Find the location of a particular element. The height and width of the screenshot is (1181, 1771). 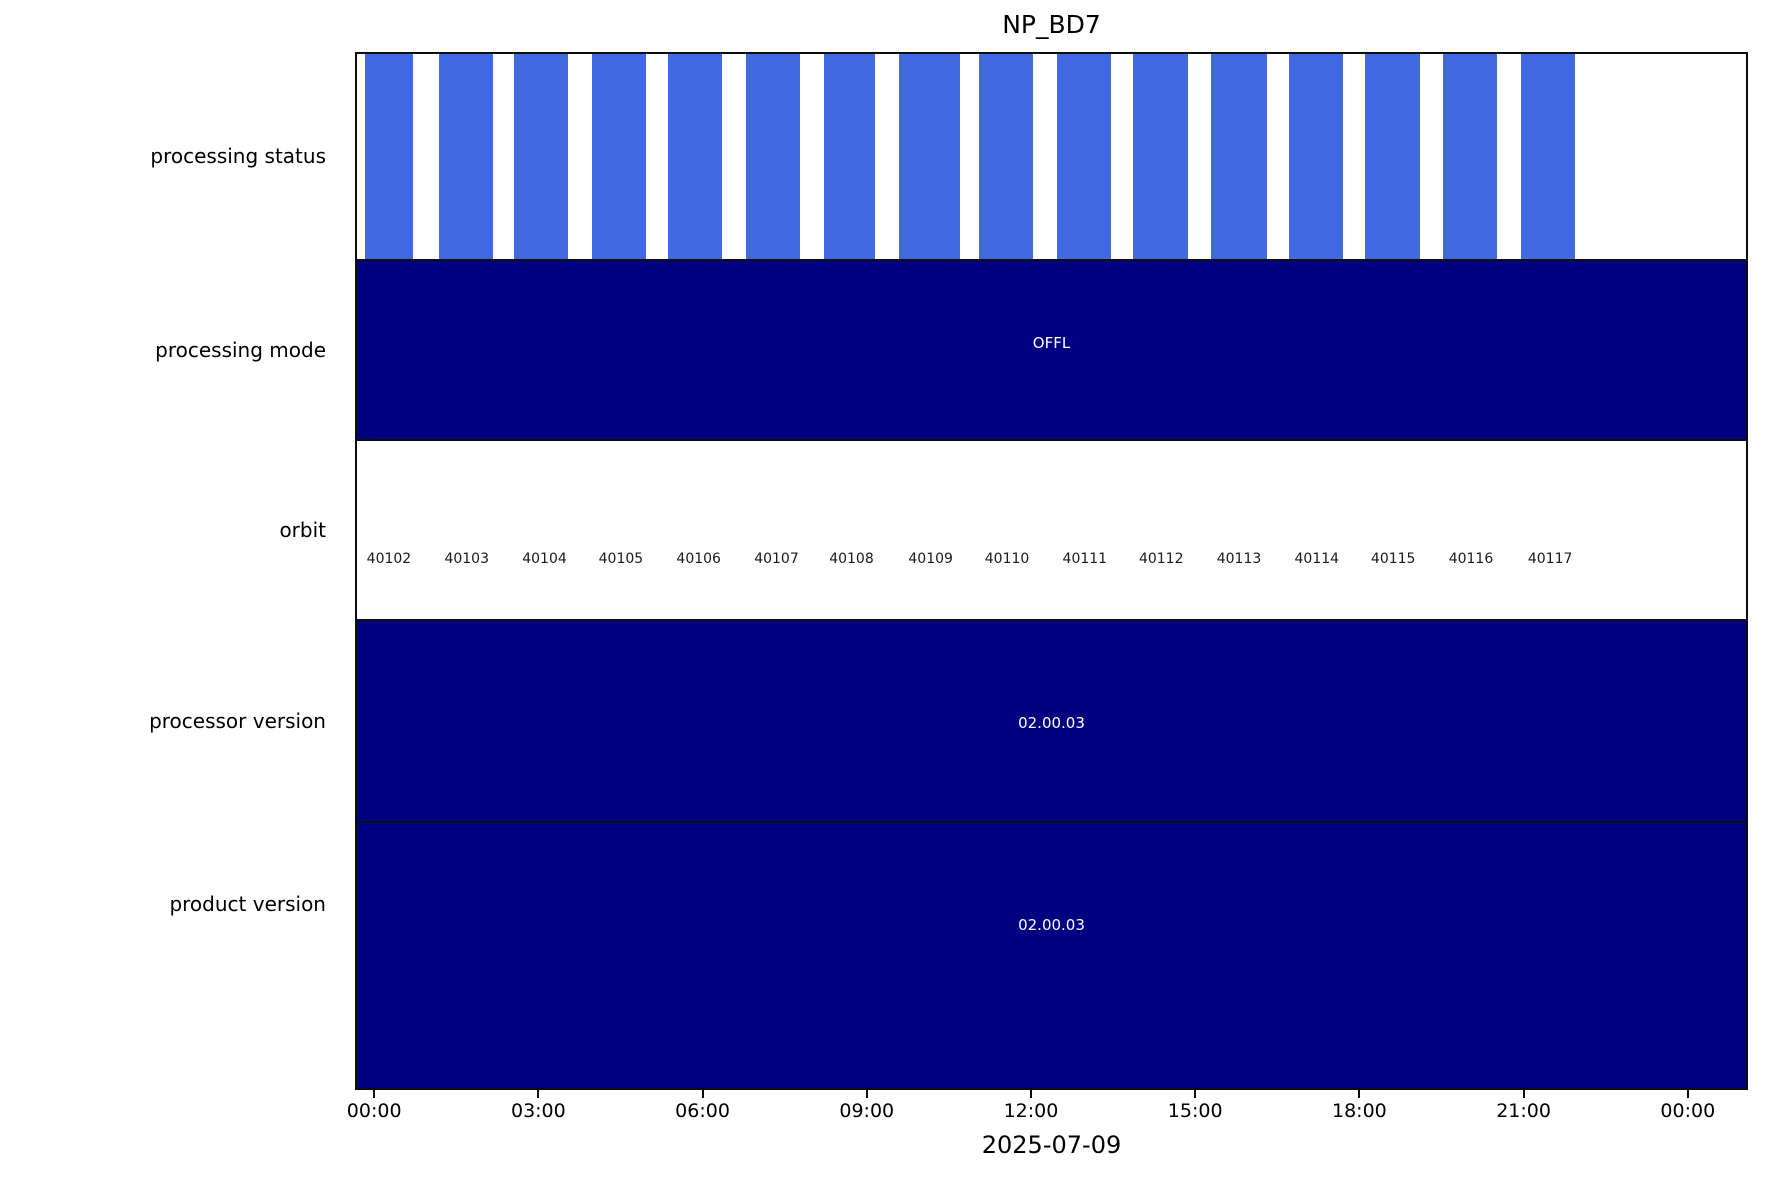

orbit-tick-label: 40112 is located at coordinates (1161, 559).